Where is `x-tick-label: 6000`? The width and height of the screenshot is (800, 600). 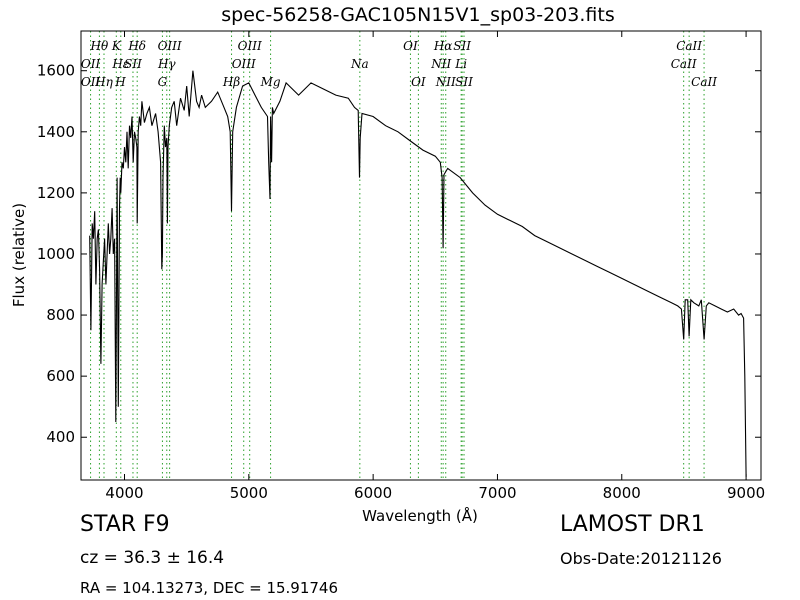 x-tick-label: 6000 is located at coordinates (373, 493).